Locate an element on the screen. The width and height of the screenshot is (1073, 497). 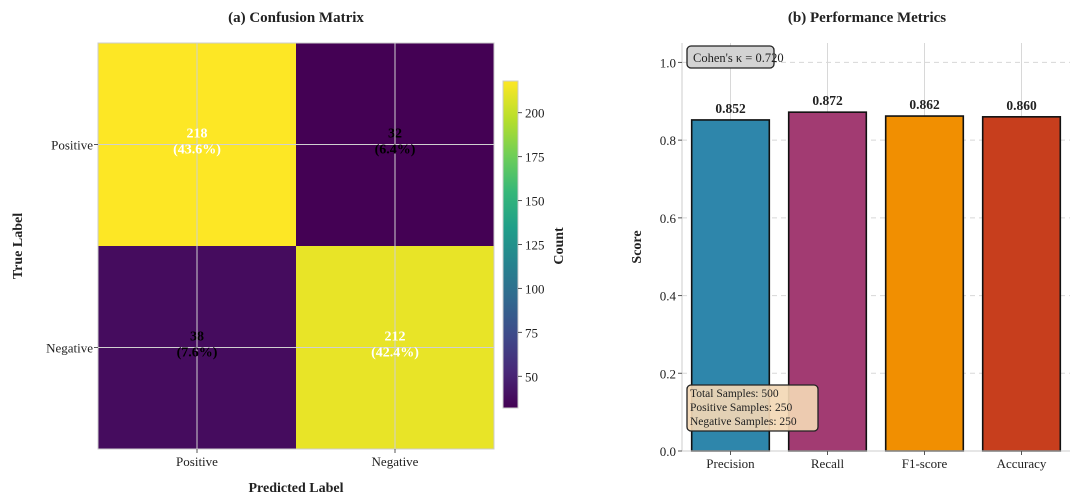
performance-metrics-x-tick-label: Accuracy is located at coordinates (1022, 463).